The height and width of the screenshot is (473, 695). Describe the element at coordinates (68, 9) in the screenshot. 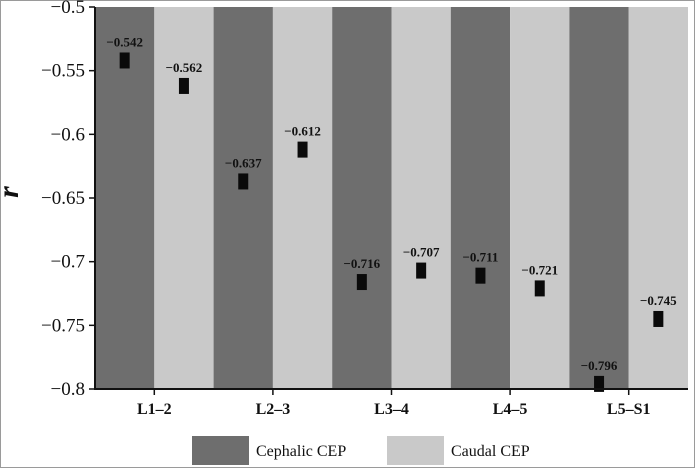

I see `y-tick-label-1: −0.5` at that location.